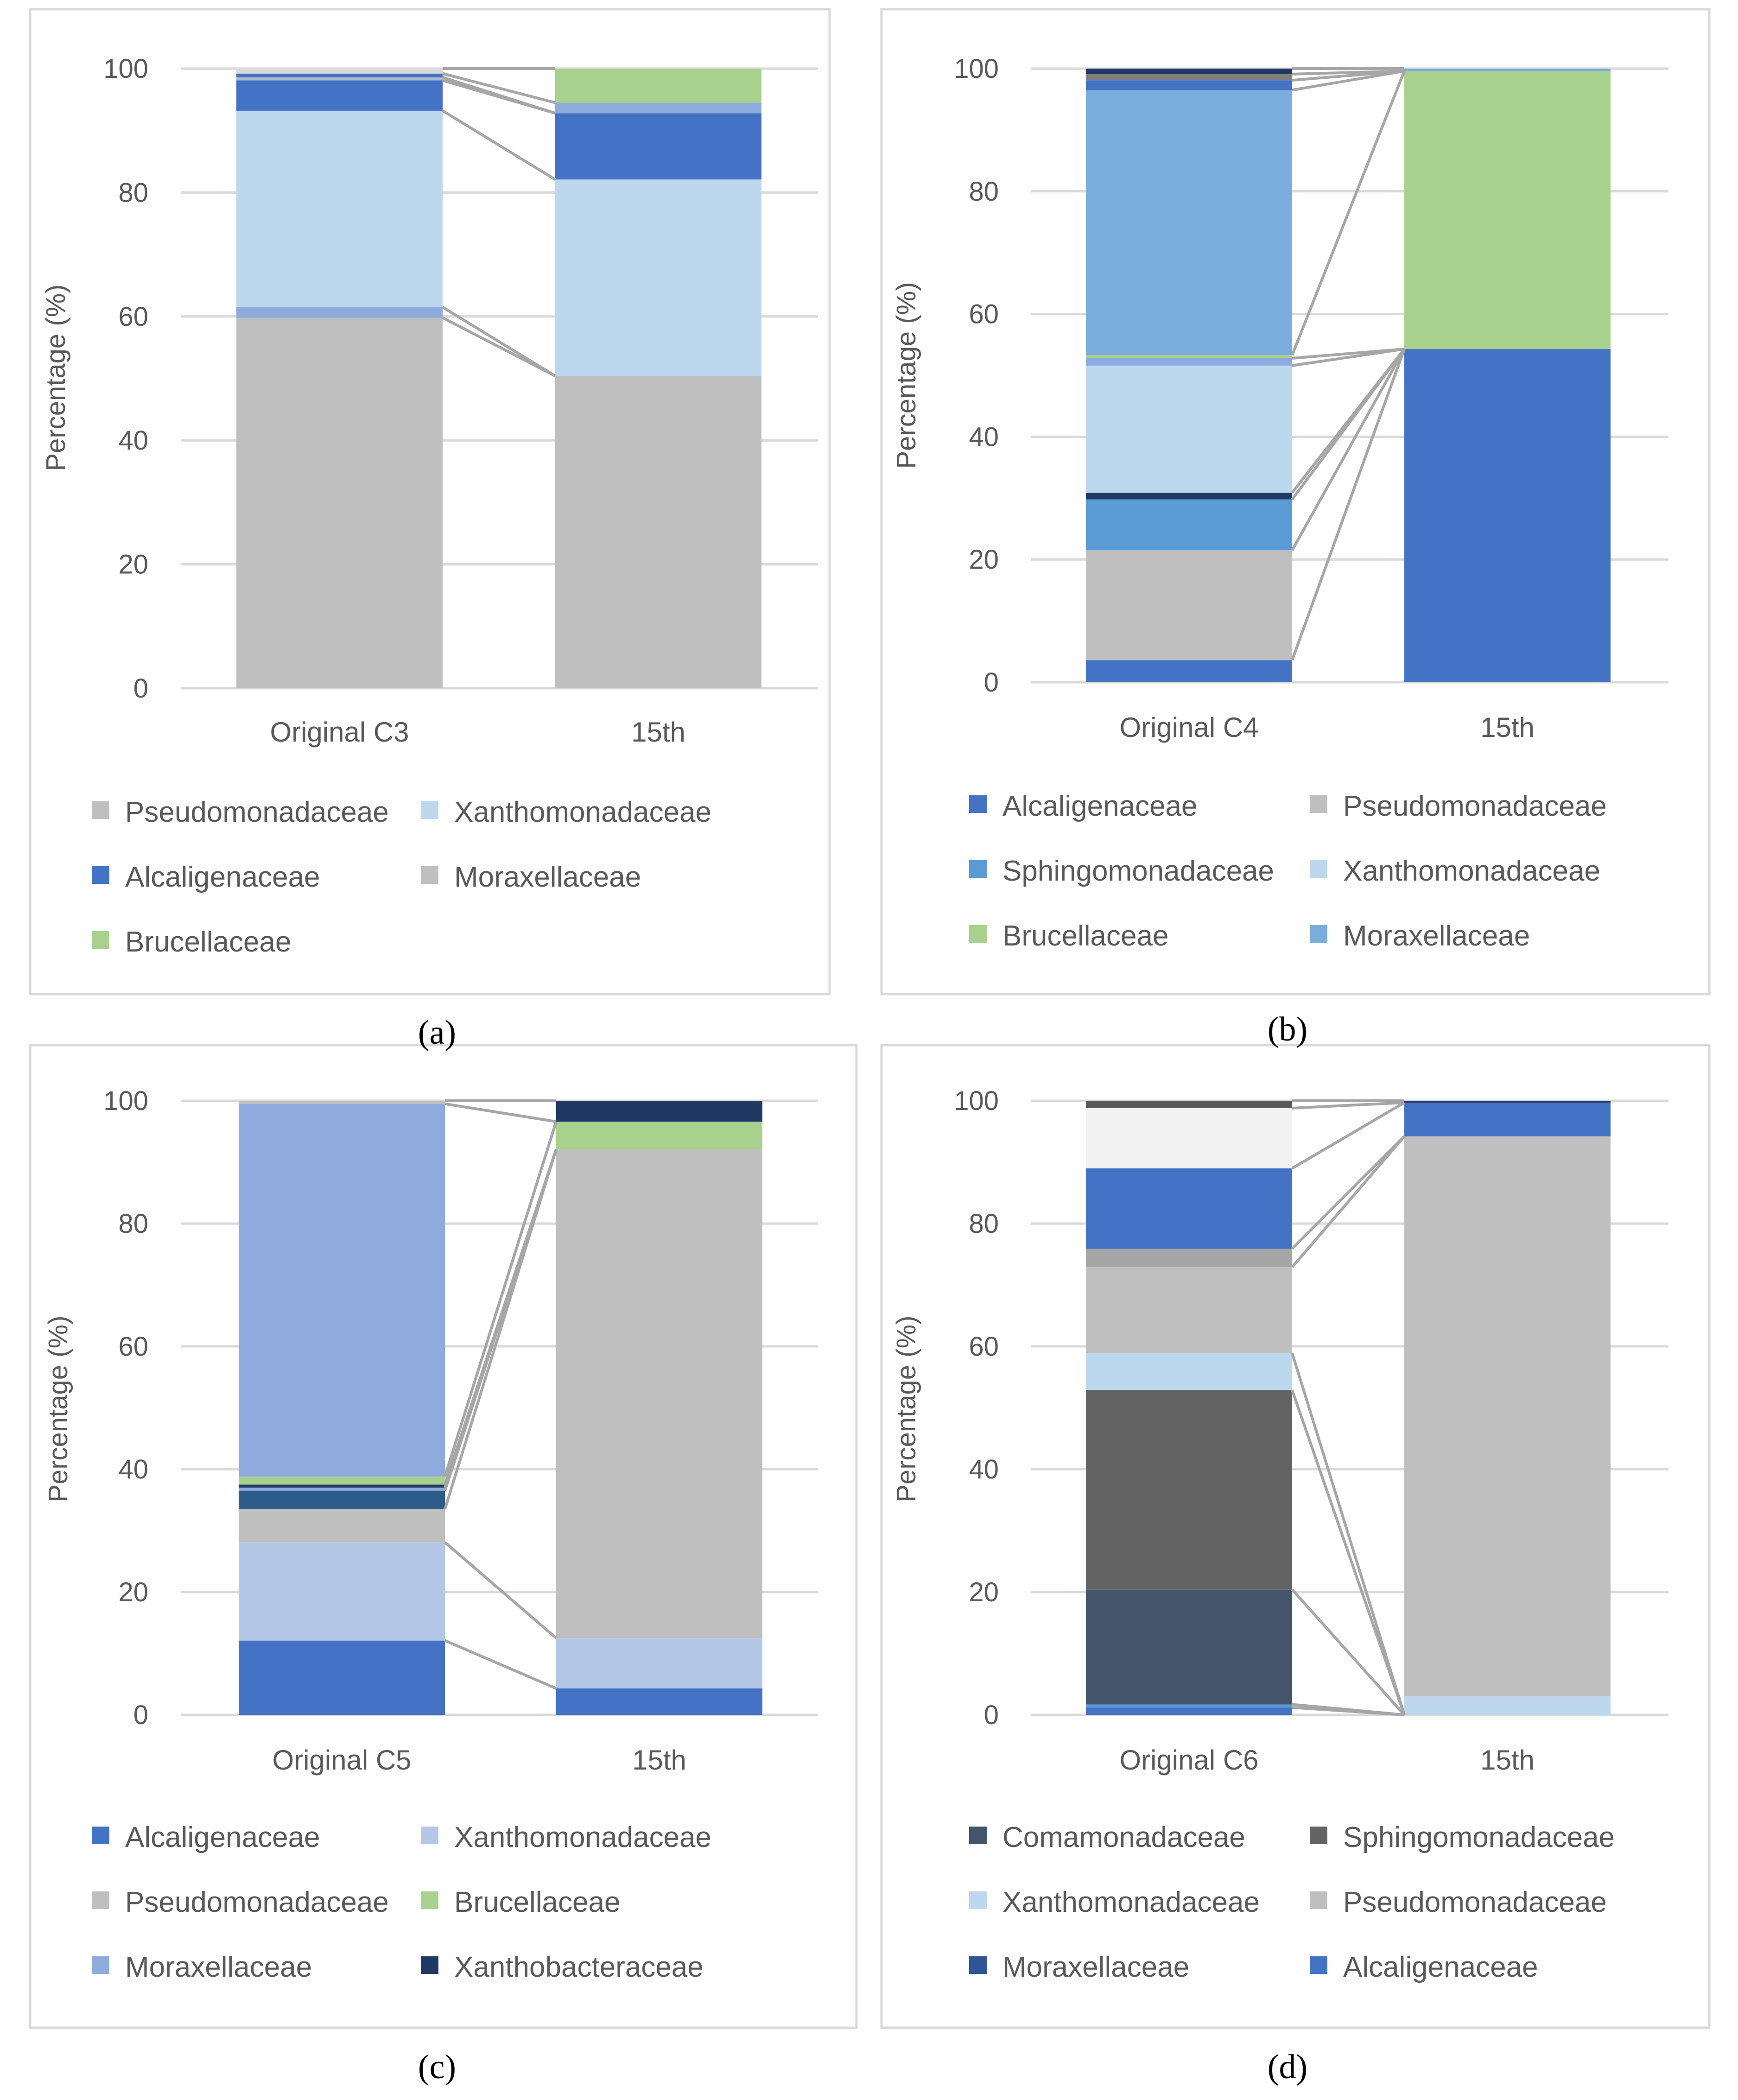  I want to click on panel-label-d: (d), so click(1287, 2067).